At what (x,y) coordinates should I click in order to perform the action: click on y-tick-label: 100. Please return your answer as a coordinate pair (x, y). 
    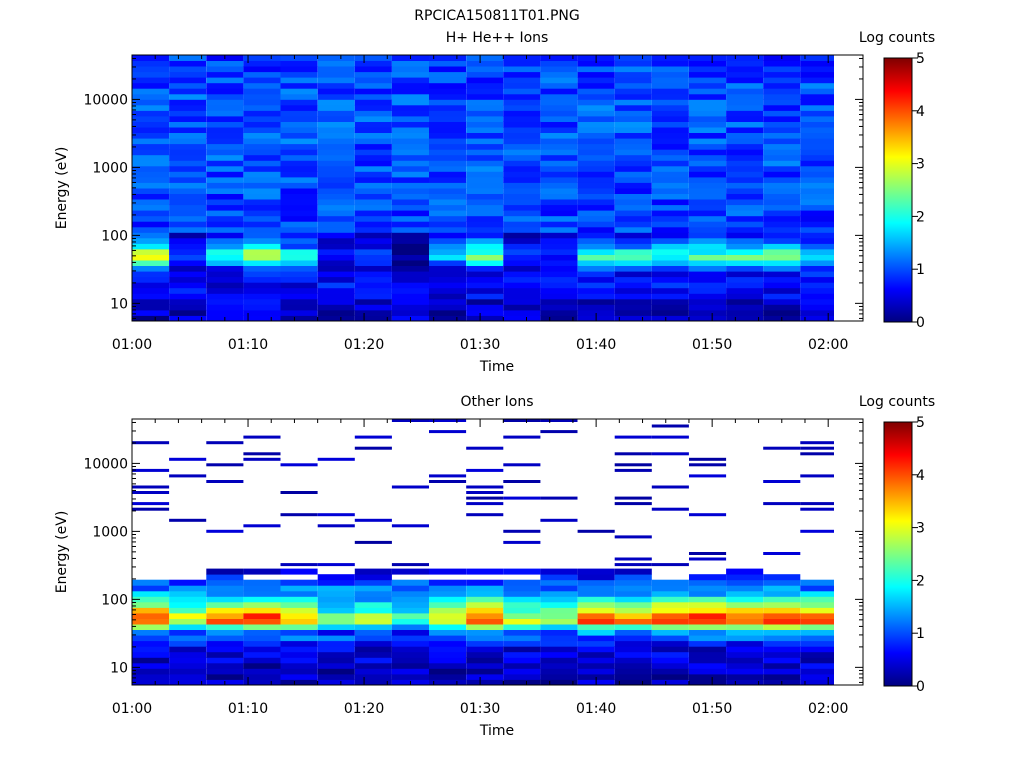
    Looking at the image, I should click on (114, 236).